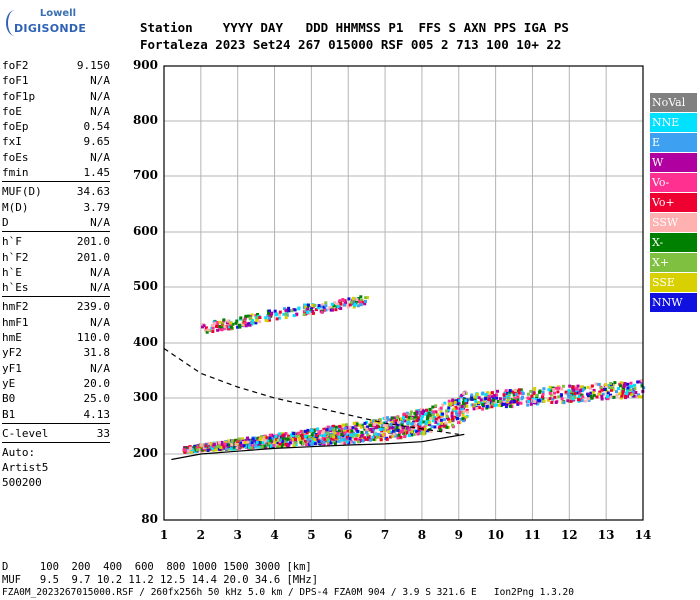 The height and width of the screenshot is (600, 700). I want to click on x-tick-label: 4, so click(274, 535).